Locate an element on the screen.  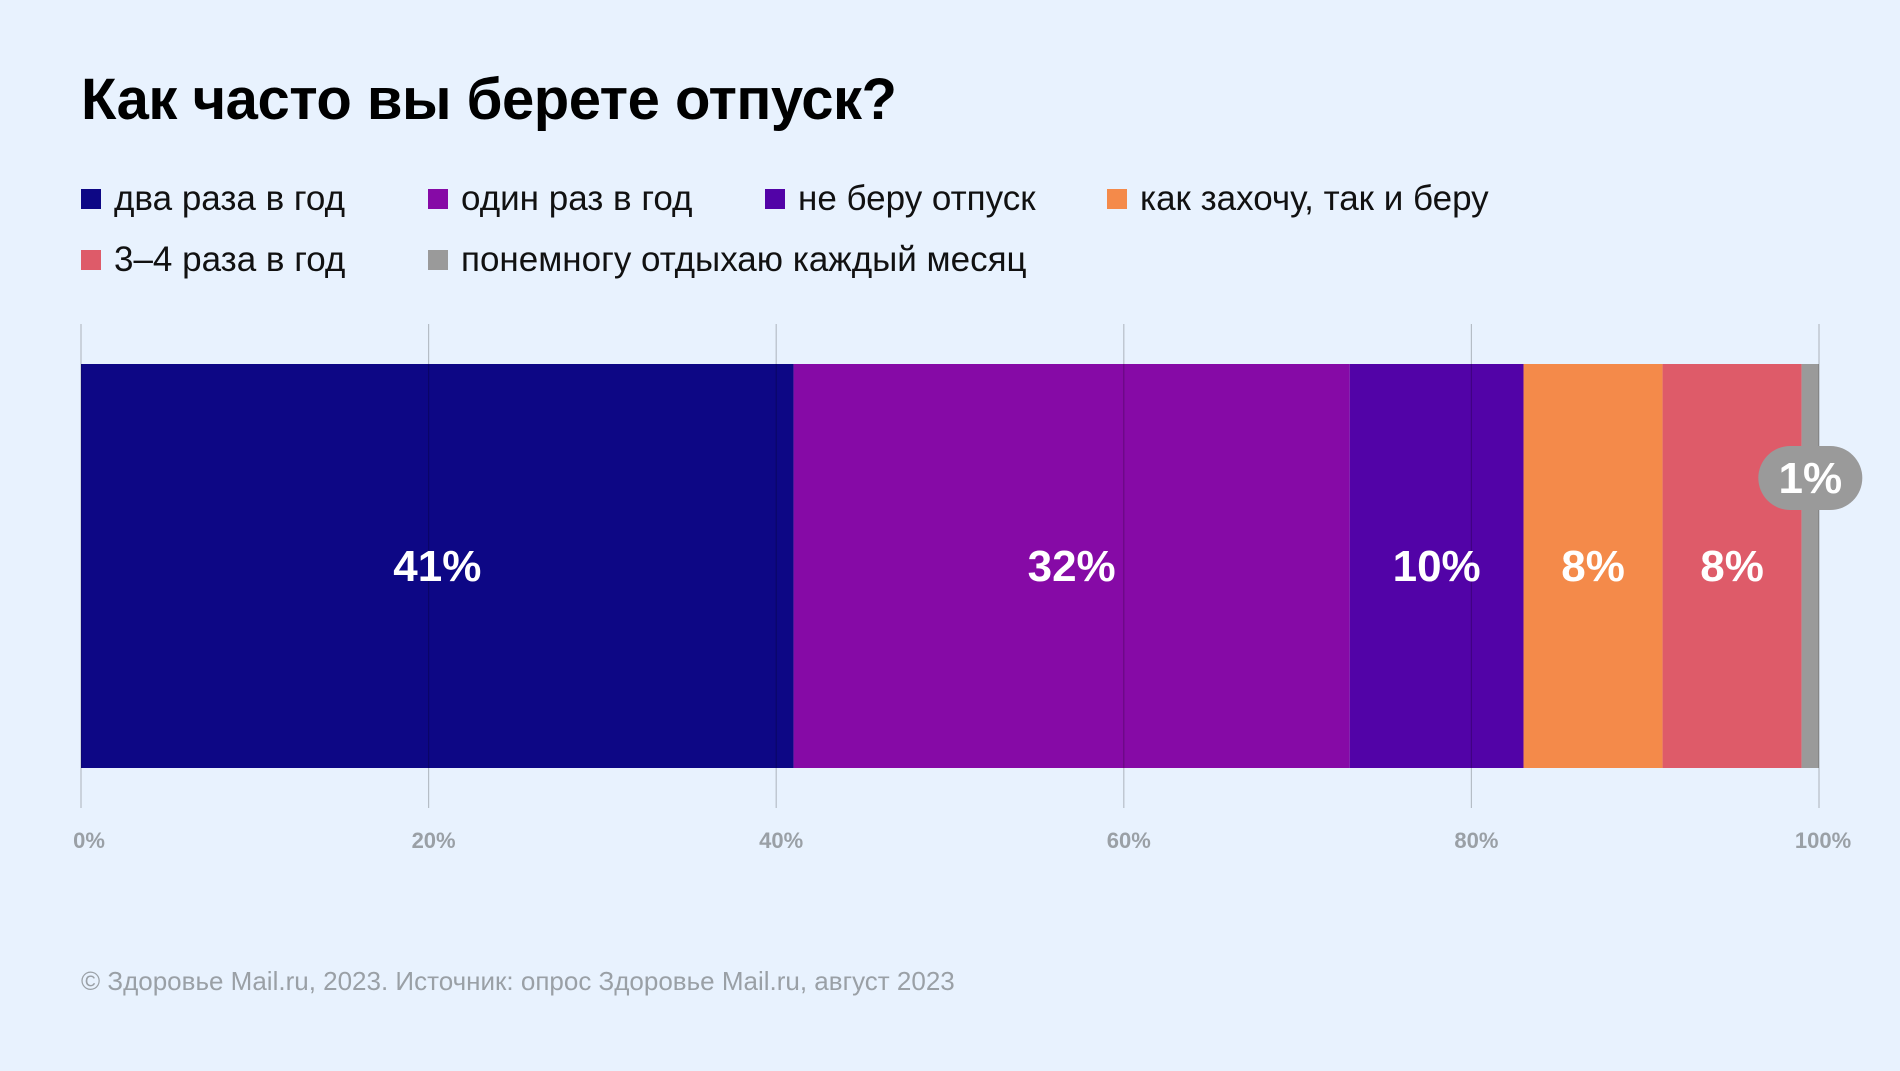
data-label: 32% is located at coordinates (1072, 566).